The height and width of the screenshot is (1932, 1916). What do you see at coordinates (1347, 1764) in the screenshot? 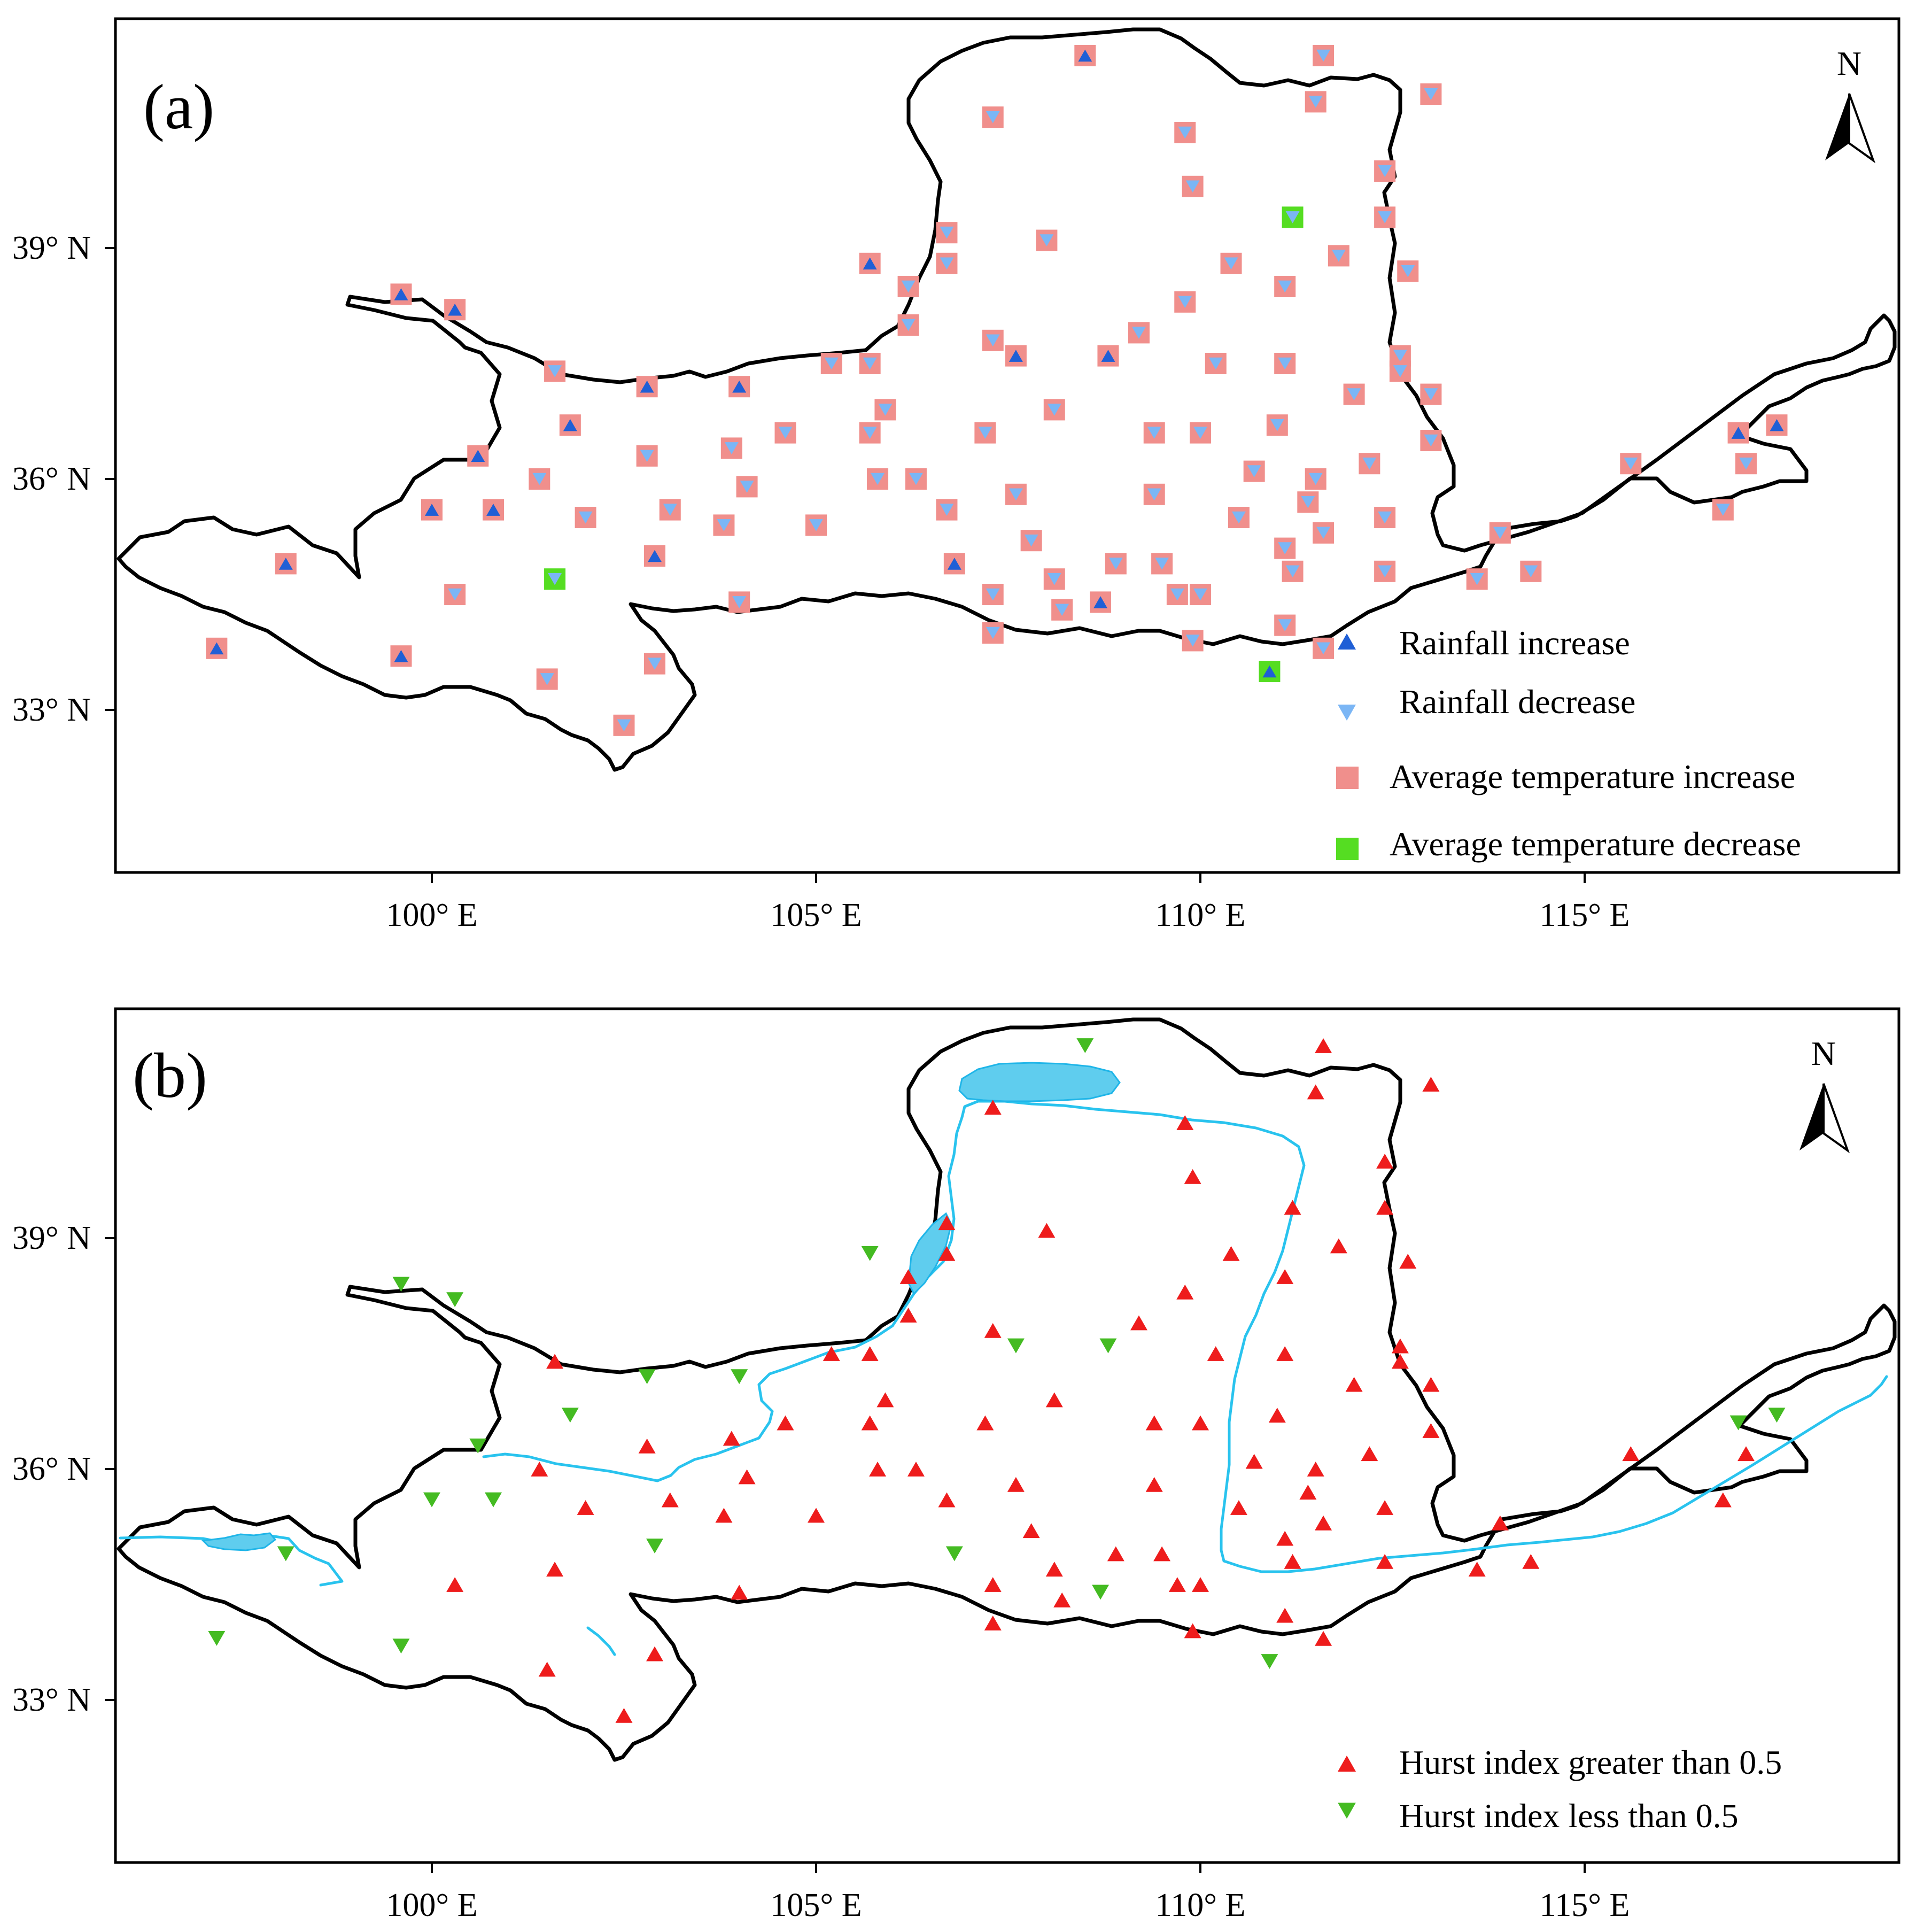
I see `triangle-up-icon` at bounding box center [1347, 1764].